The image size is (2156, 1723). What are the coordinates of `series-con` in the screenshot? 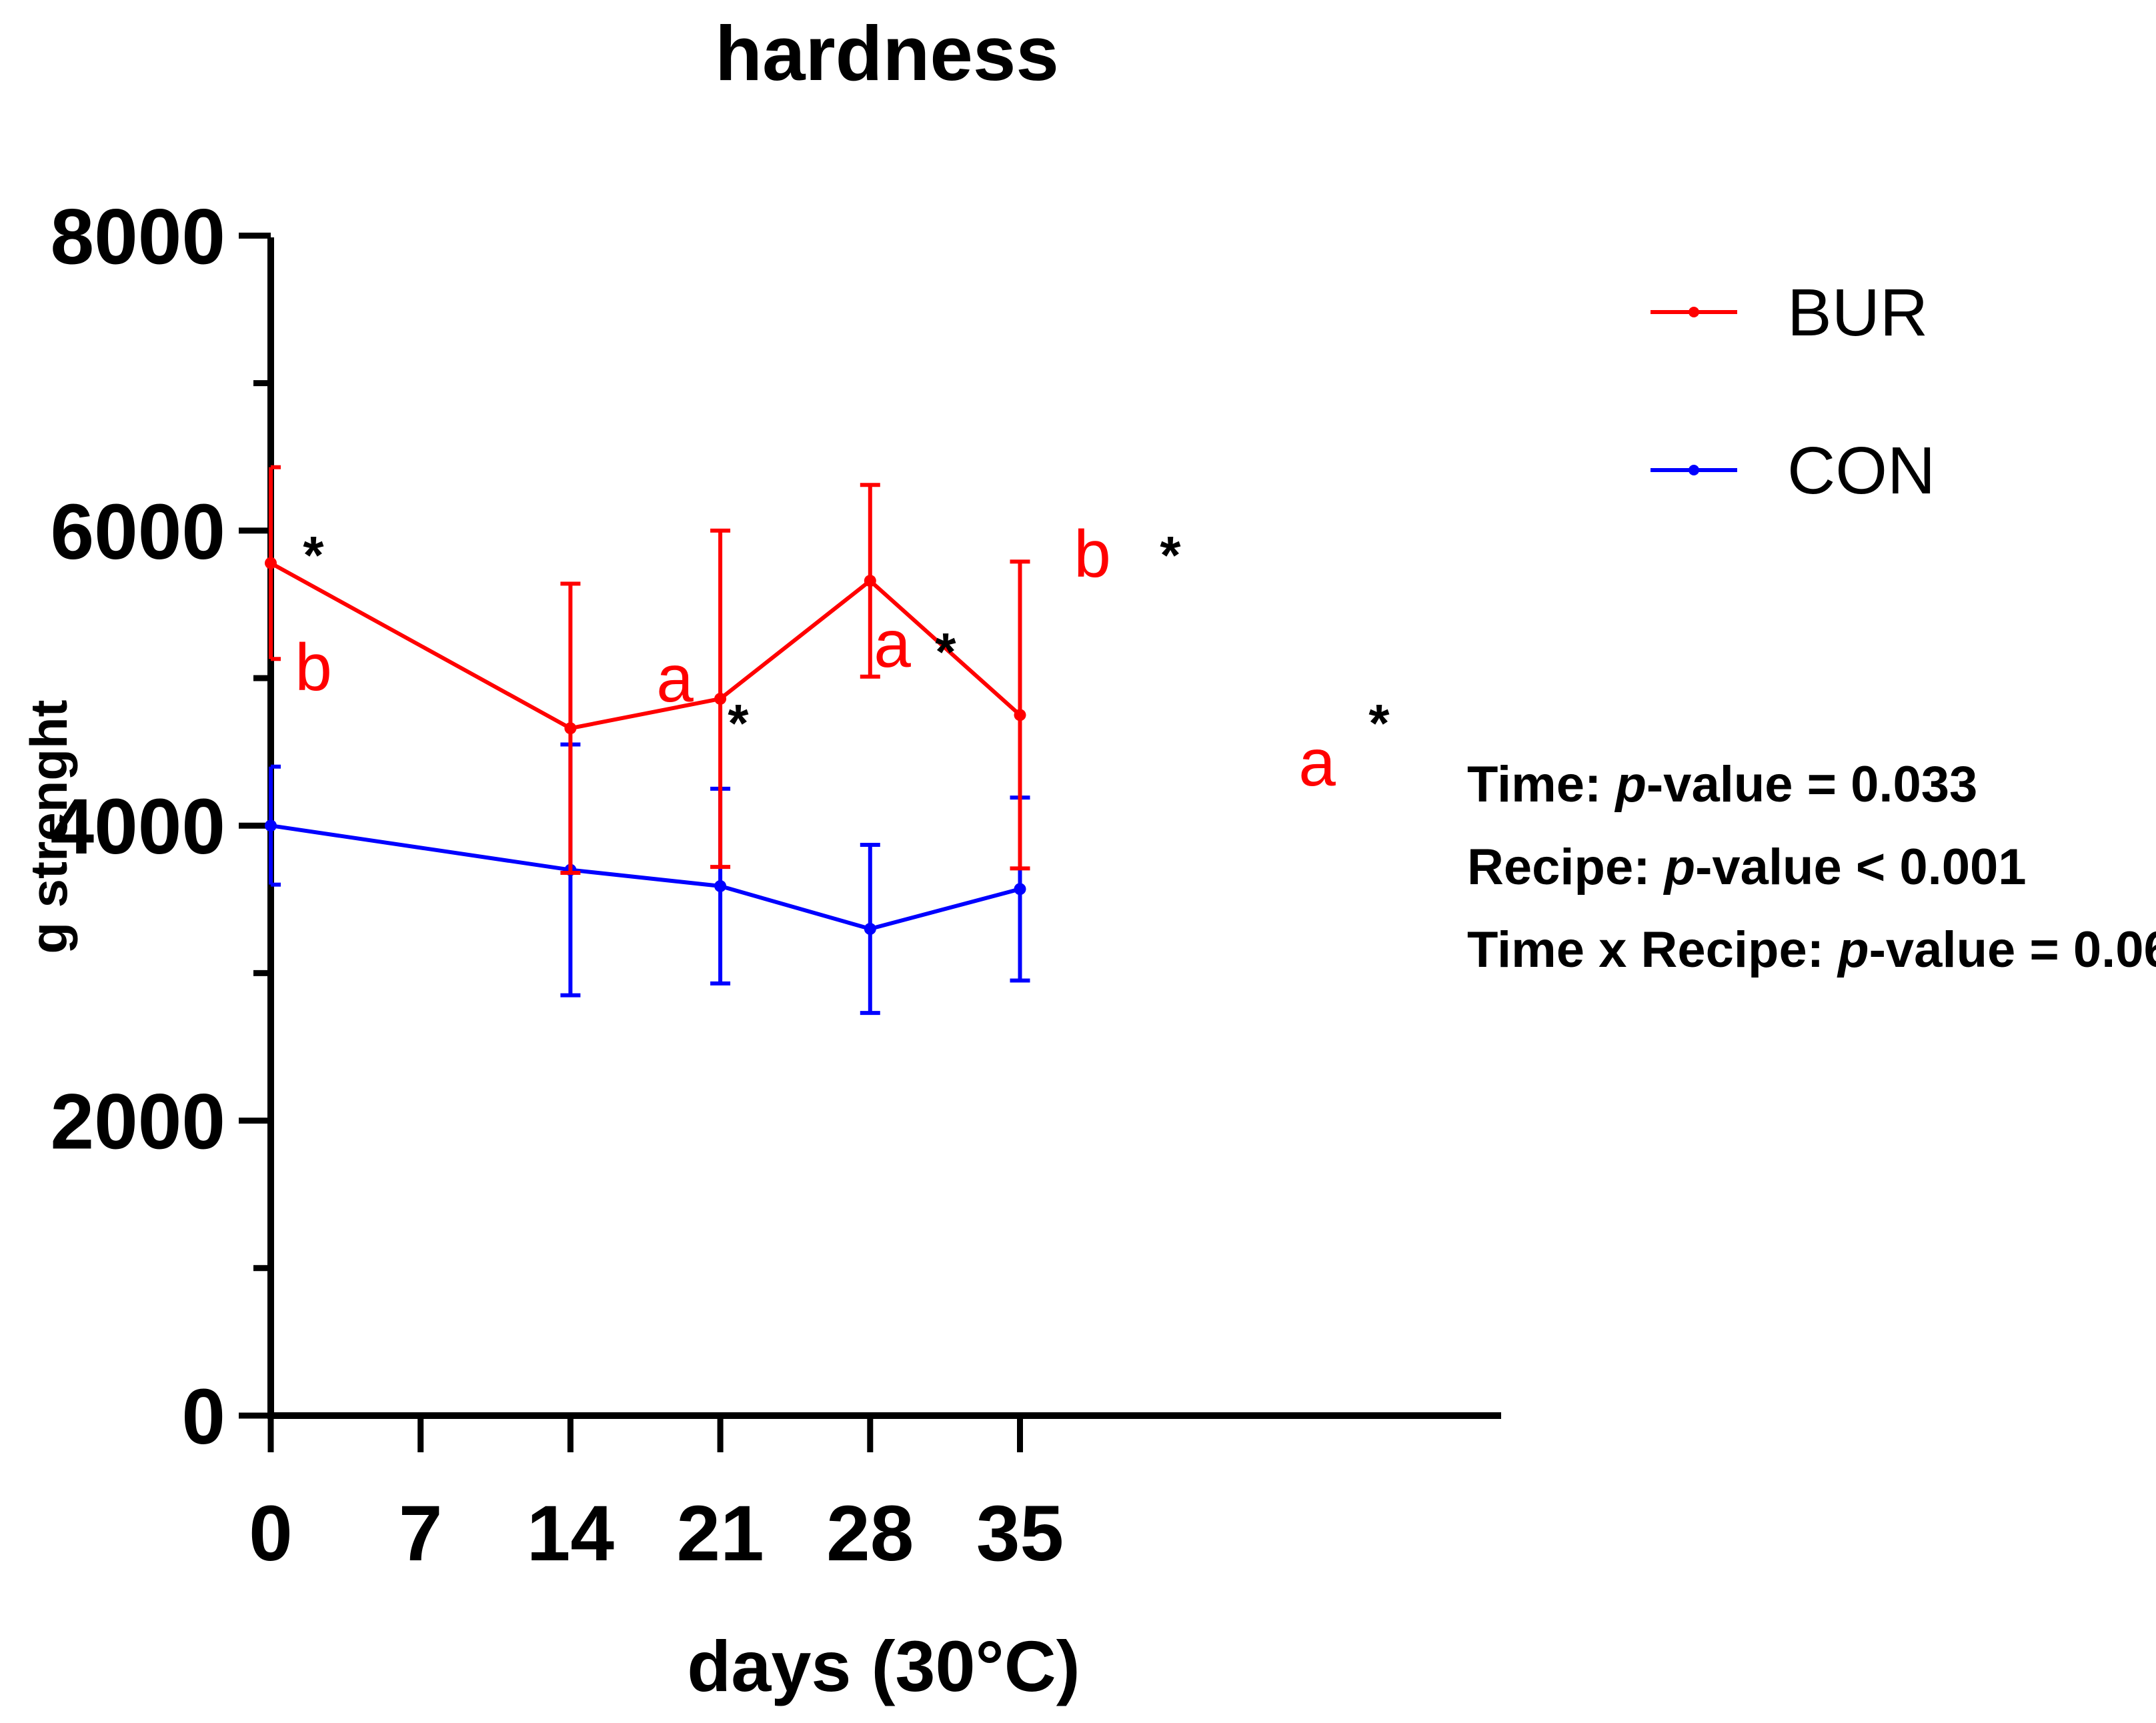 It's located at (647, 879).